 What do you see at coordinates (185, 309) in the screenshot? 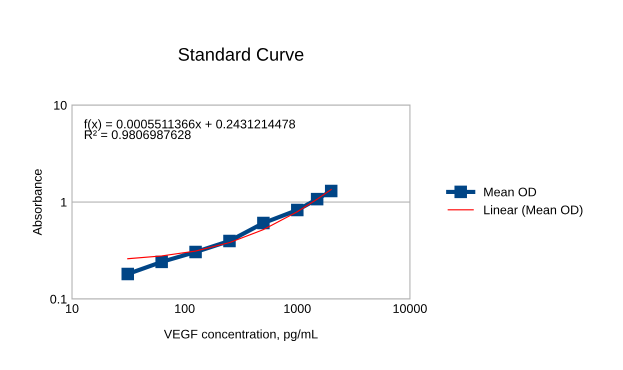
I see `x-tick-label: 100` at bounding box center [185, 309].